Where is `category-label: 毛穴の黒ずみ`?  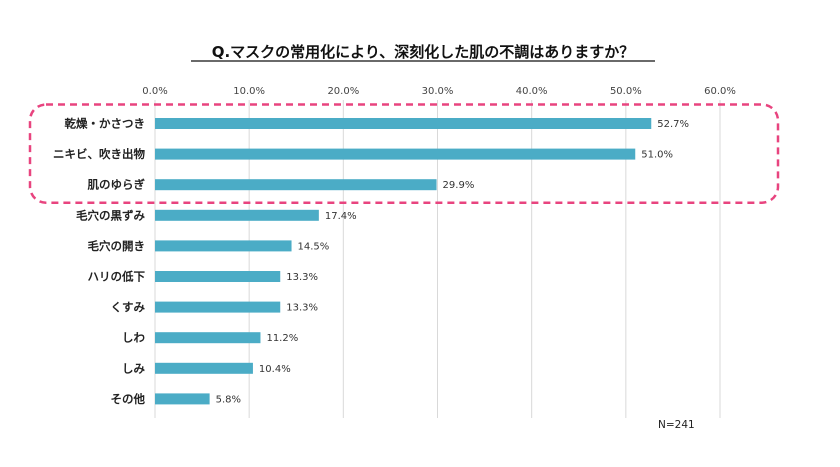 category-label: 毛穴の黒ずみ is located at coordinates (110, 215).